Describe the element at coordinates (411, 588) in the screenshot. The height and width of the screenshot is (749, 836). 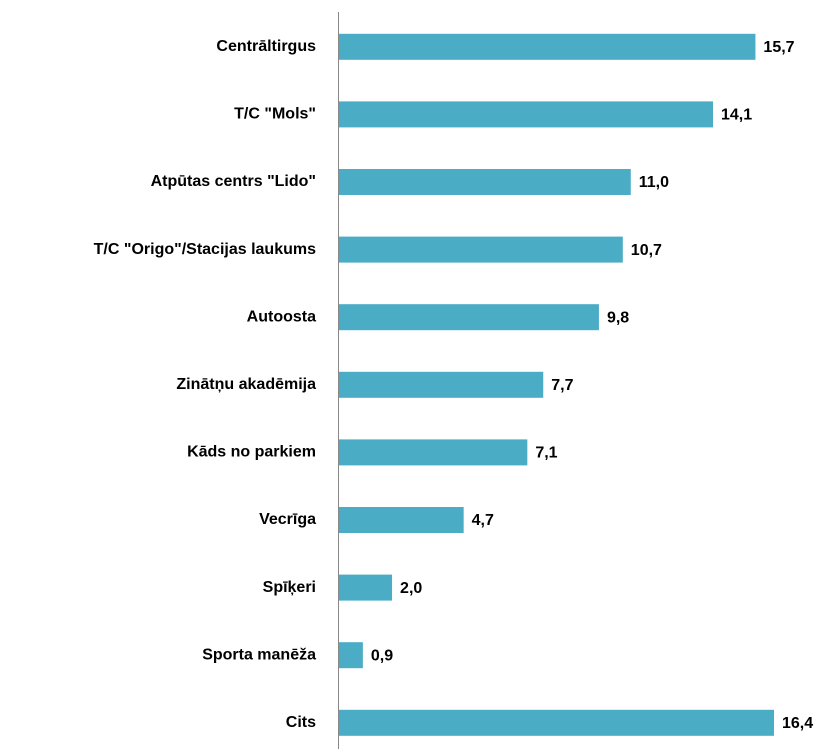
I see `data-label: 2,0` at that location.